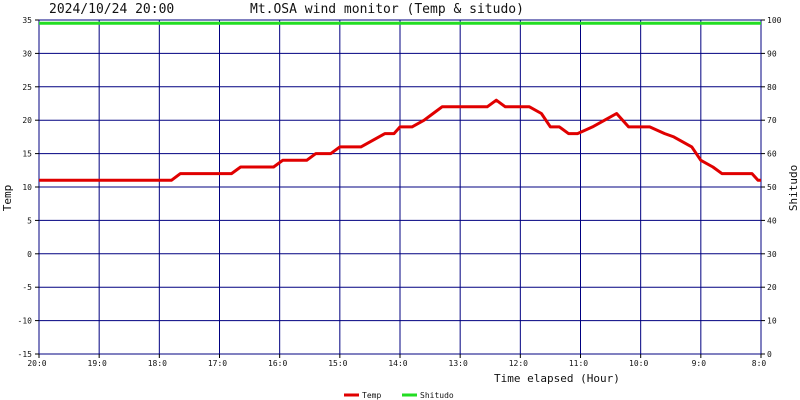 The image size is (800, 400). Describe the element at coordinates (337, 363) in the screenshot. I see `x-tick-label: 15:0` at that location.